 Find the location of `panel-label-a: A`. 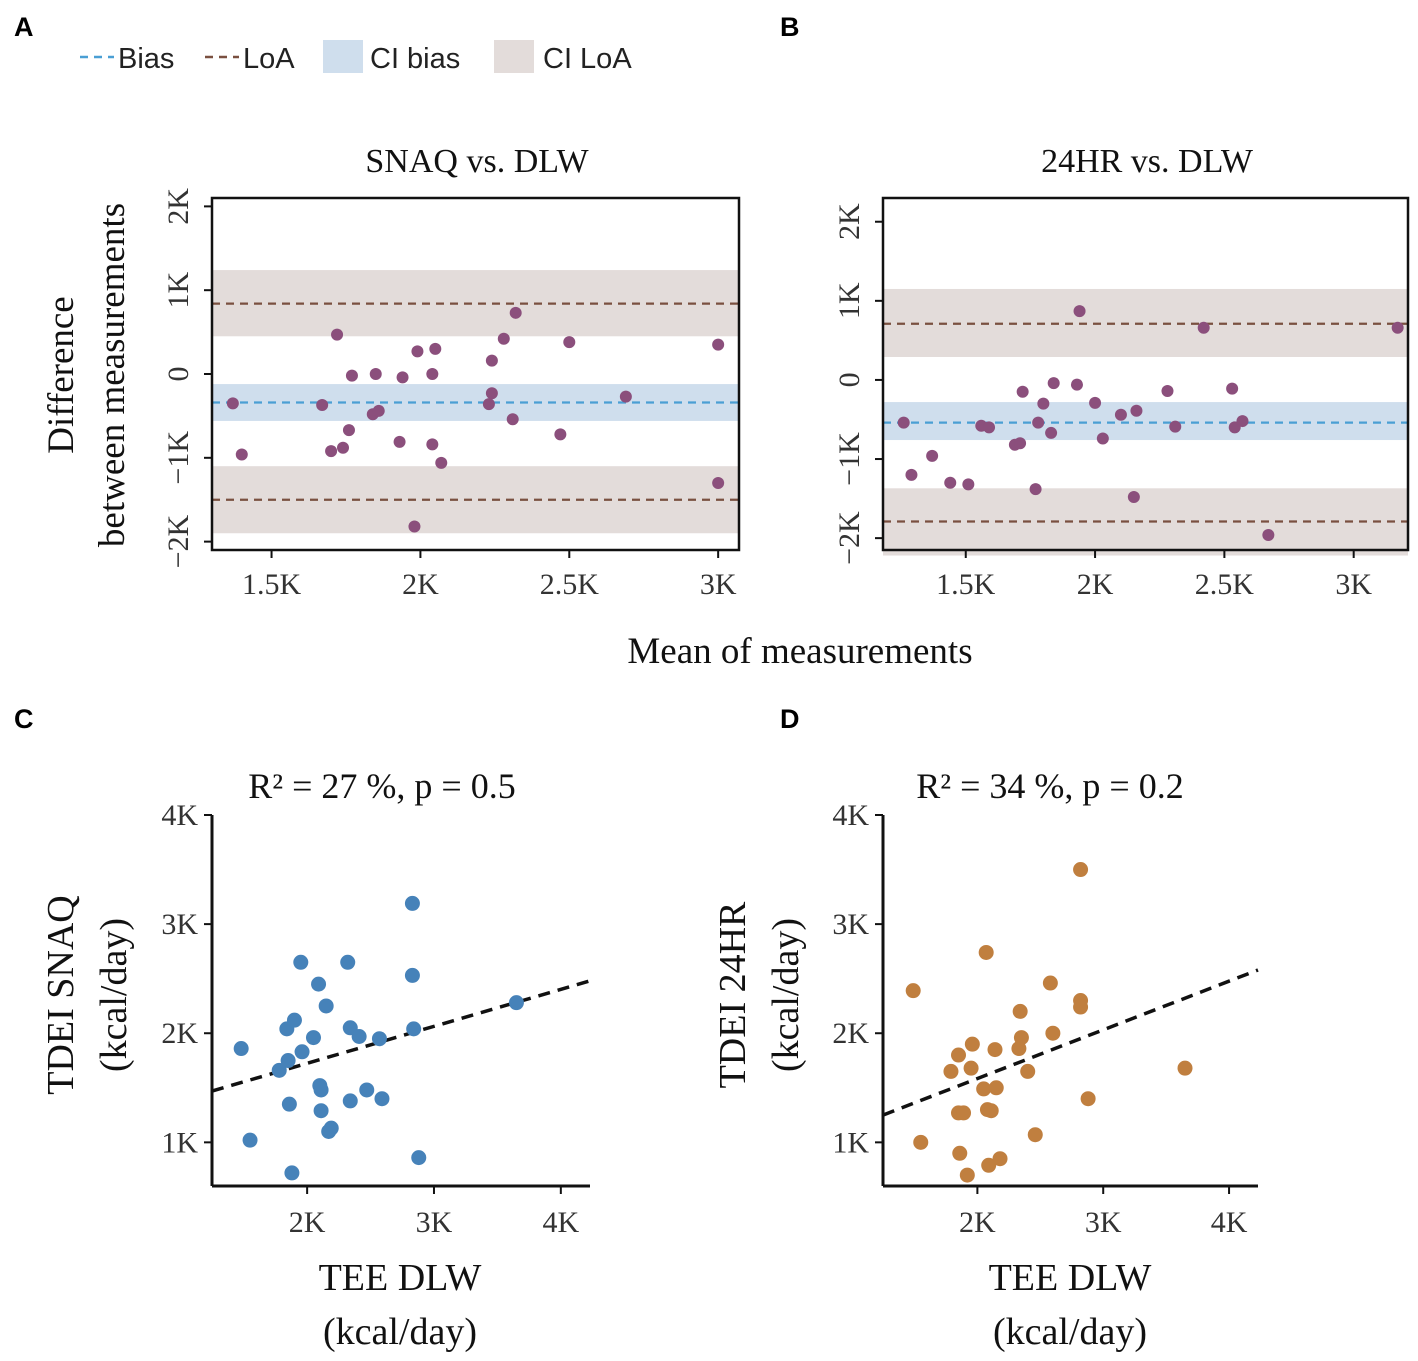

panel-label-a: A is located at coordinates (24, 27).